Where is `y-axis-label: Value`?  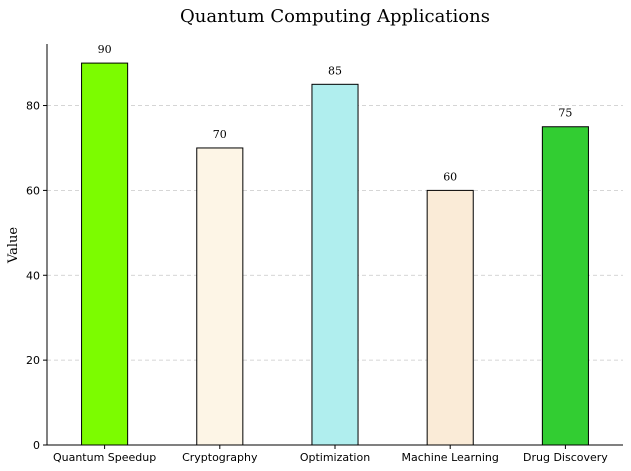
y-axis-label: Value is located at coordinates (13, 245).